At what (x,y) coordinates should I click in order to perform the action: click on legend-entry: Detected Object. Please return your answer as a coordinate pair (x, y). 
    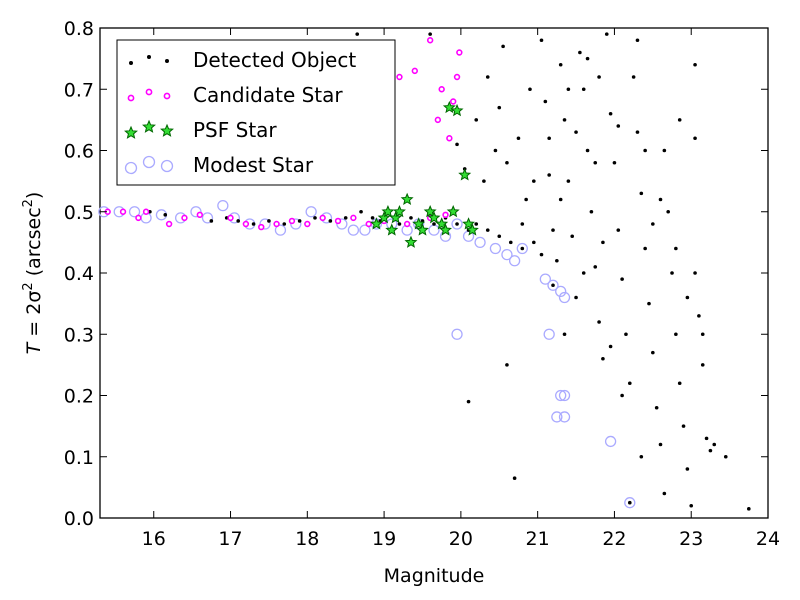
    Looking at the image, I should click on (242, 60).